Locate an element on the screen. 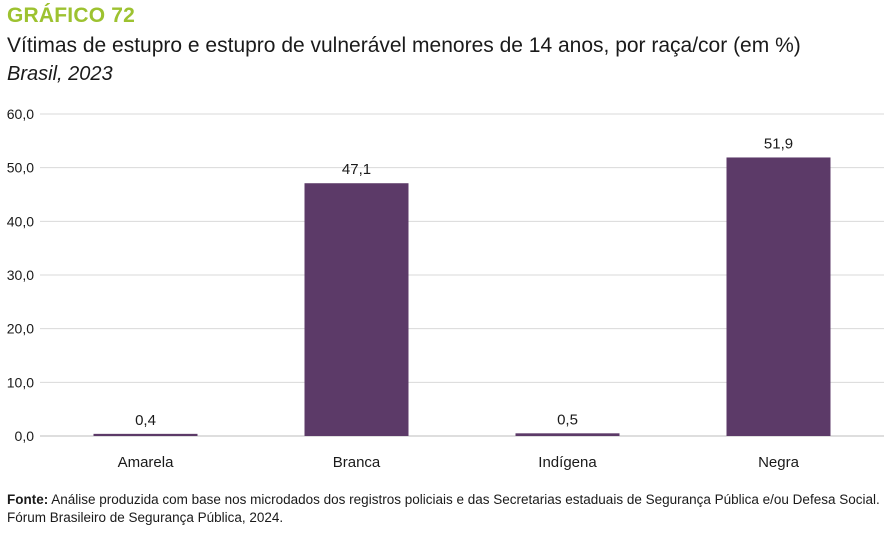  x-category-label: Negra is located at coordinates (779, 462).